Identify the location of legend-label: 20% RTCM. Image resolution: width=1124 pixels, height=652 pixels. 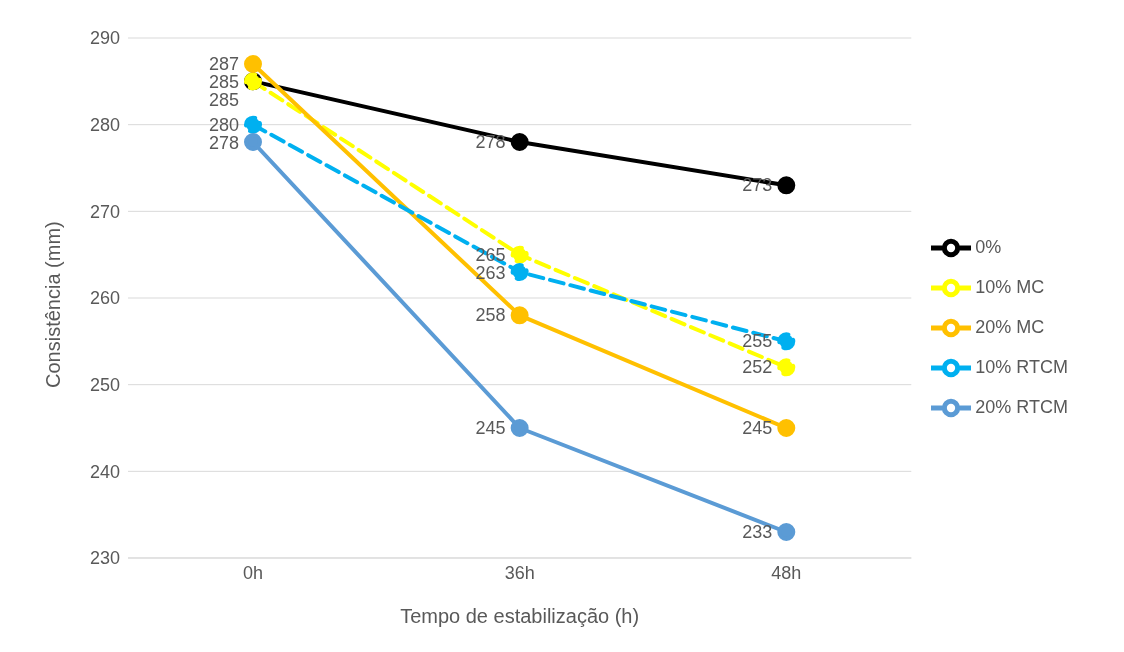
(1021, 406).